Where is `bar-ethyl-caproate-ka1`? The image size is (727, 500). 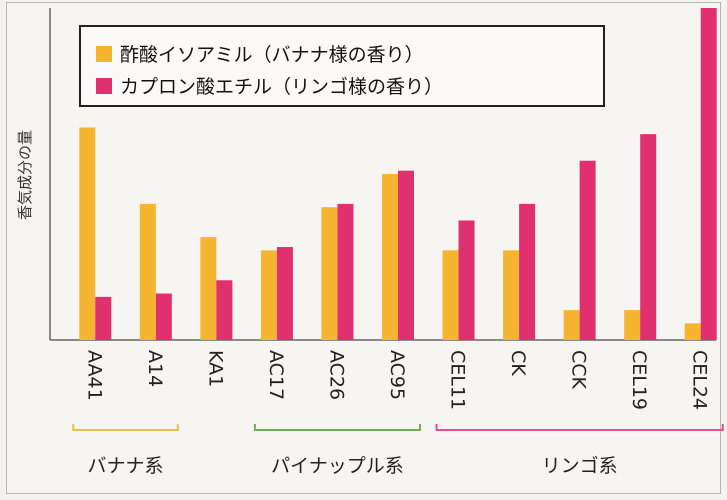 bar-ethyl-caproate-ka1 is located at coordinates (224, 310).